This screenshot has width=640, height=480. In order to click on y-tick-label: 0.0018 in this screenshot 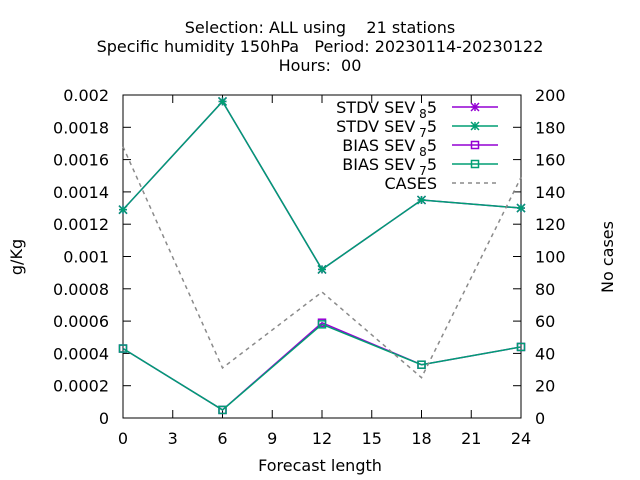, I will do `click(81, 127)`.